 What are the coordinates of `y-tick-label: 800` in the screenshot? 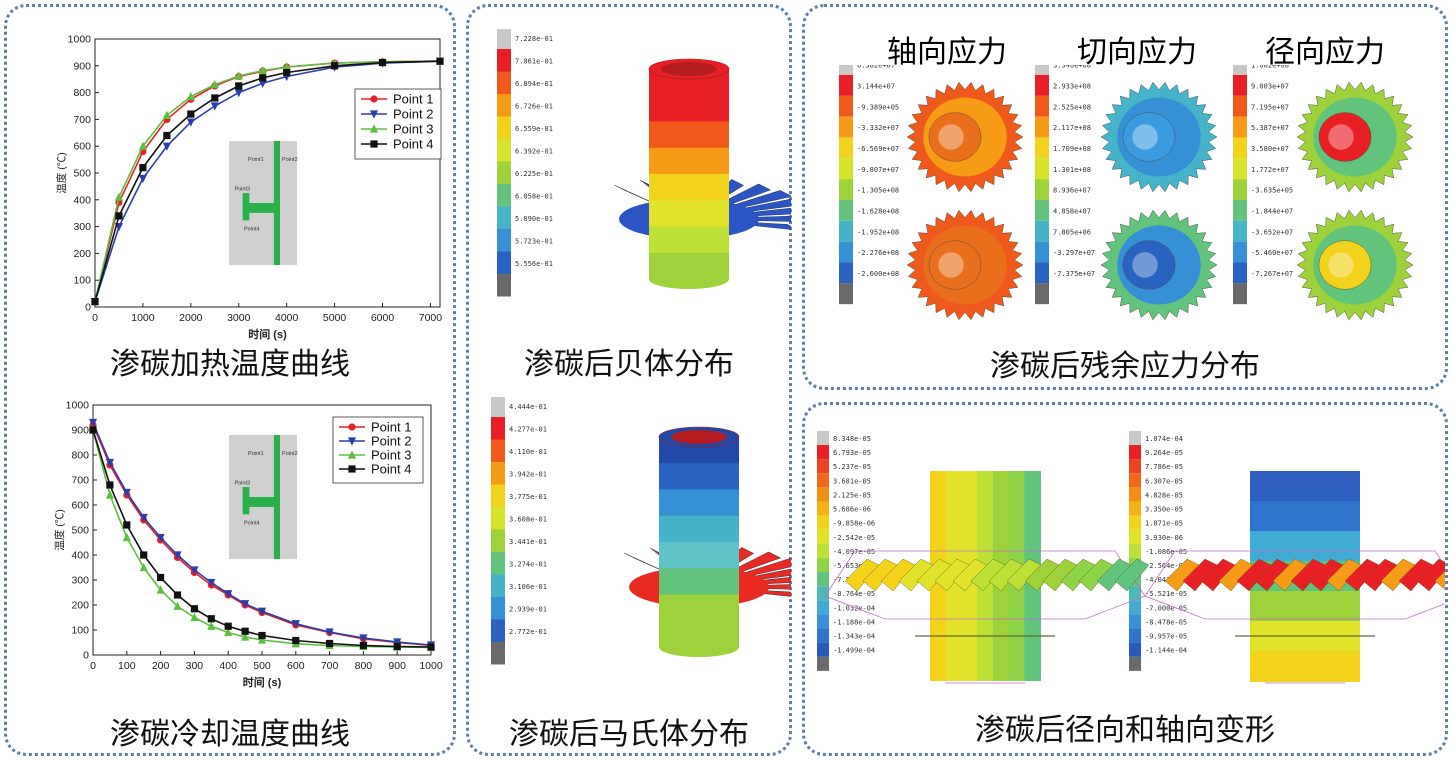 It's located at (80, 456).